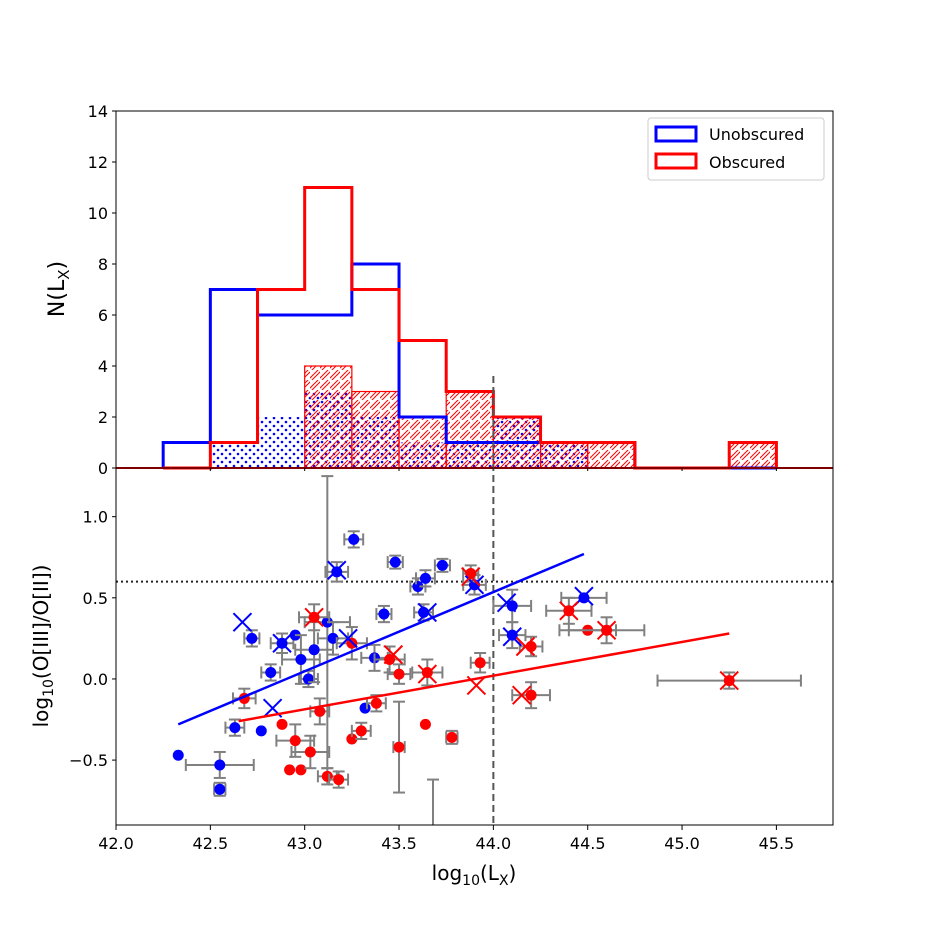 Image resolution: width=926 pixels, height=926 pixels. What do you see at coordinates (682, 843) in the screenshot?
I see `x-tick-label: 45.0` at bounding box center [682, 843].